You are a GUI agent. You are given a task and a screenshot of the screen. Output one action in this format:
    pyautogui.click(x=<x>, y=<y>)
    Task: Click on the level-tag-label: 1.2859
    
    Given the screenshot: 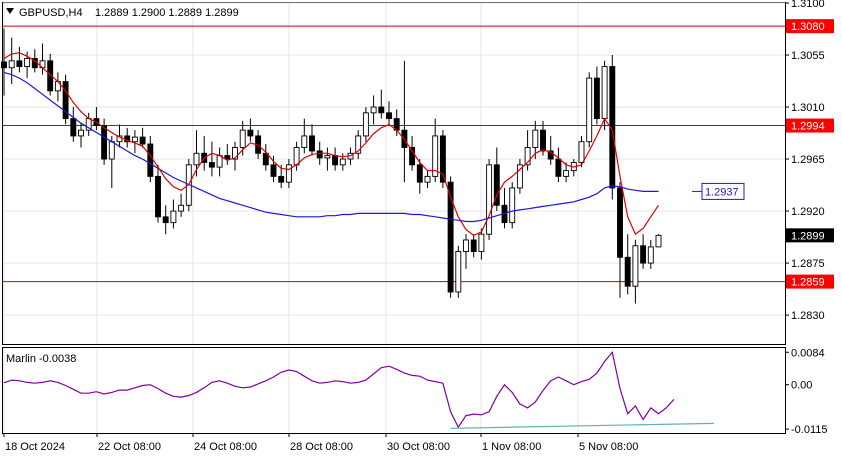 What is the action you would take?
    pyautogui.click(x=808, y=283)
    